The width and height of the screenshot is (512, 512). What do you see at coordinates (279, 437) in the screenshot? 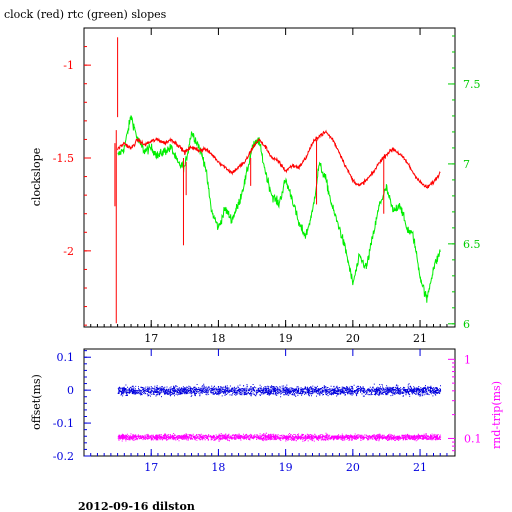
I see `round-trip-points` at bounding box center [279, 437].